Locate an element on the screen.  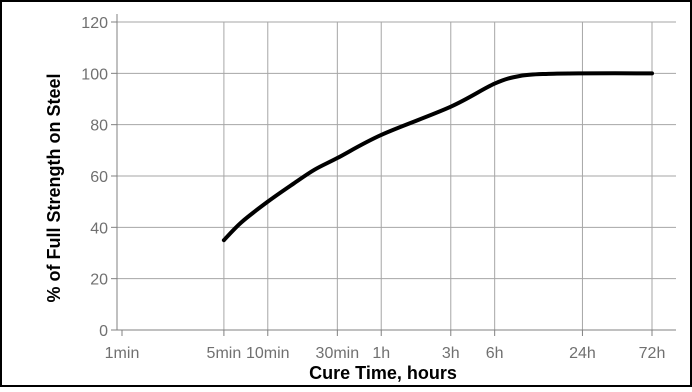
x-axis-ticks: 1min 5min 10min 30min 1h 3h 6h 24h 72h is located at coordinates (385, 346).